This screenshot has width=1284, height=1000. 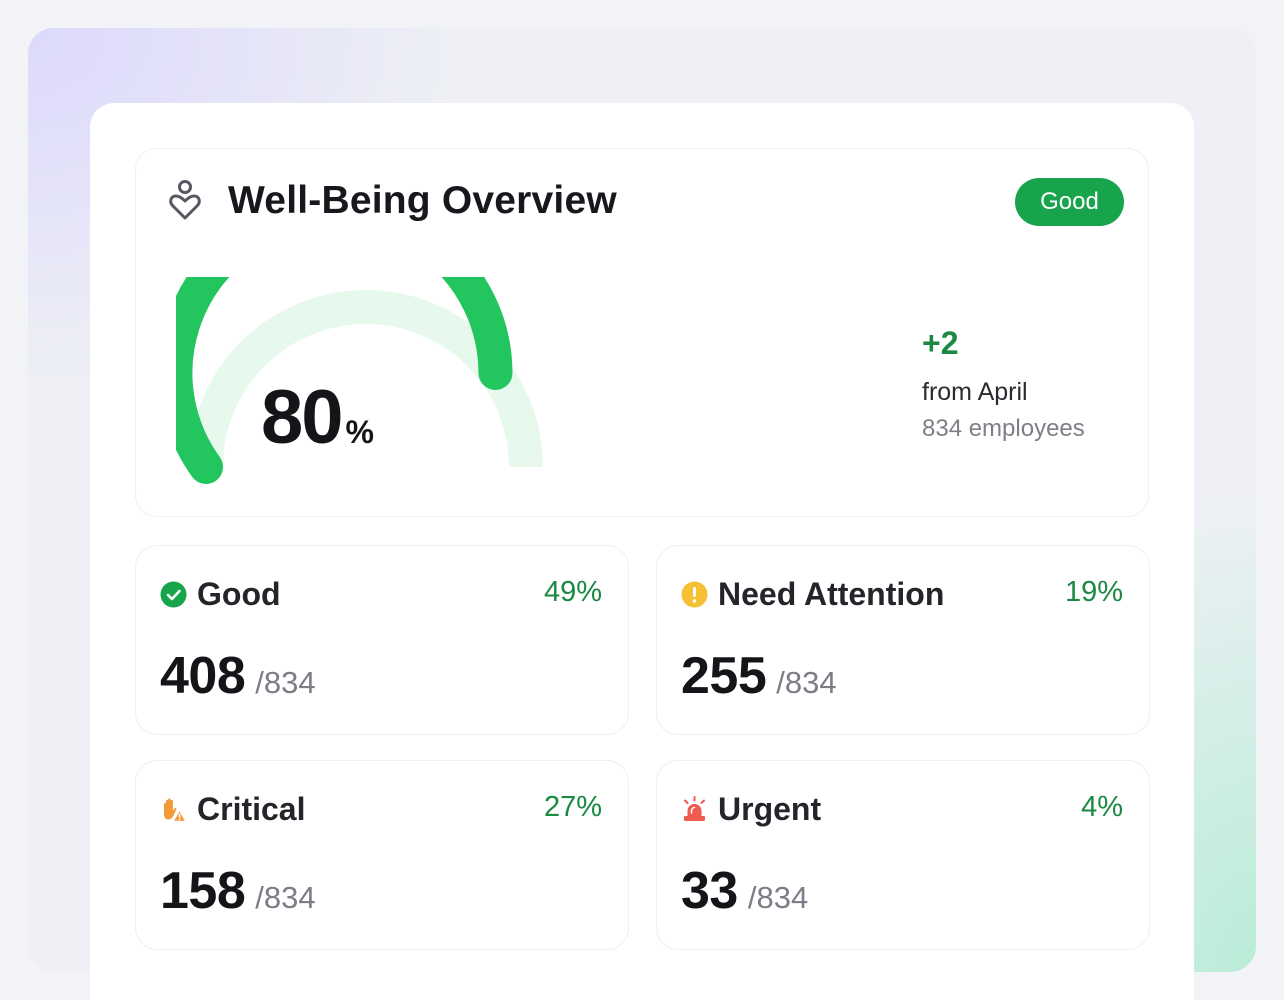 I want to click on hand-warning-icon, so click(x=175, y=810).